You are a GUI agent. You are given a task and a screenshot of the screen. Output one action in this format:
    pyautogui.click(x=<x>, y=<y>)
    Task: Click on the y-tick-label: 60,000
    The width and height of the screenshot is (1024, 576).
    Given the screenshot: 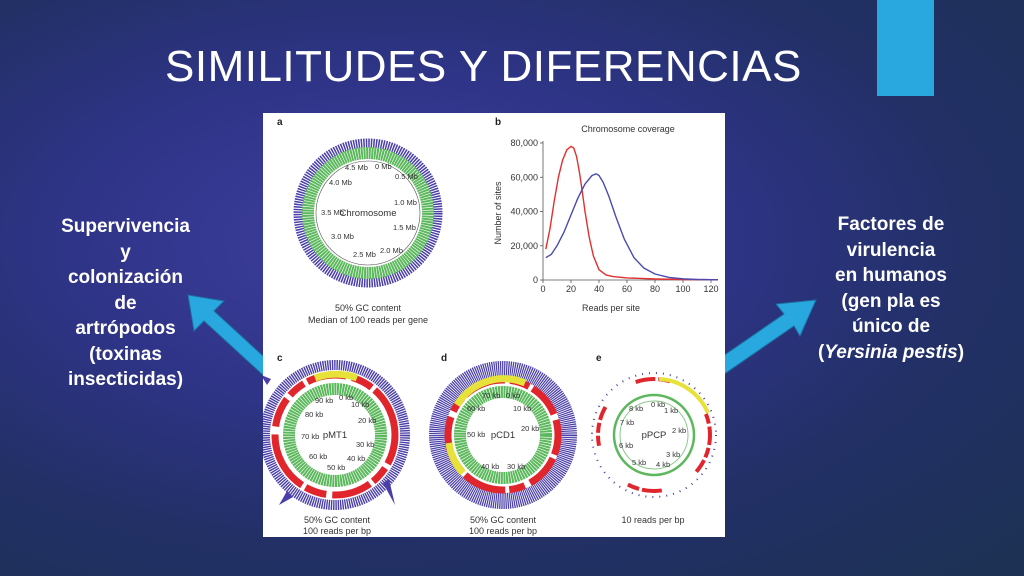 What is the action you would take?
    pyautogui.click(x=524, y=177)
    